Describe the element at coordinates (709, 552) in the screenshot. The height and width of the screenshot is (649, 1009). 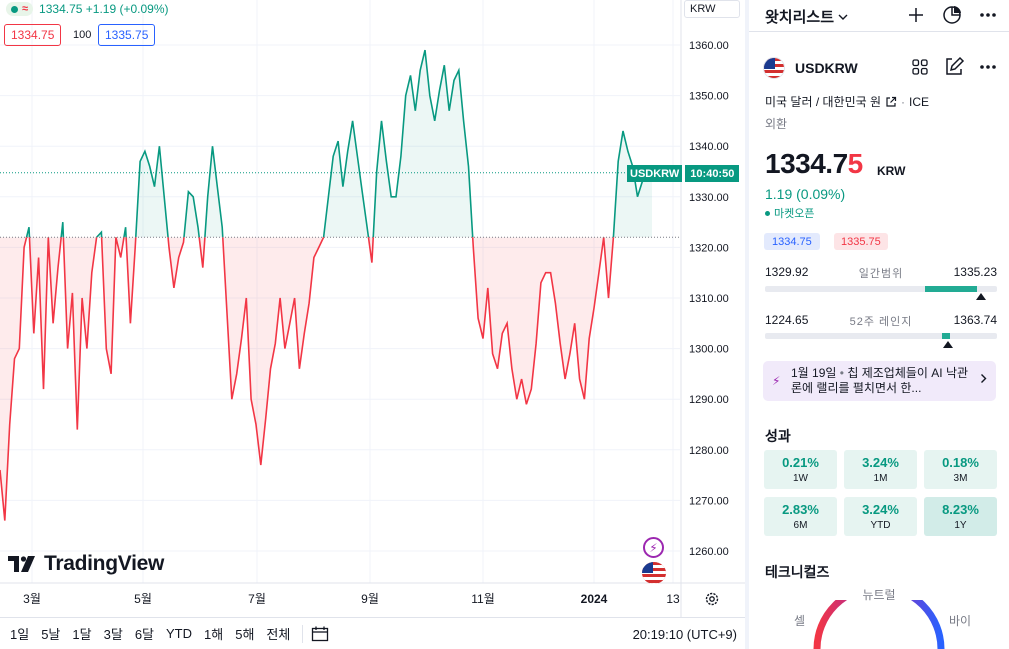
I see `y-tick-label: 1260.00` at that location.